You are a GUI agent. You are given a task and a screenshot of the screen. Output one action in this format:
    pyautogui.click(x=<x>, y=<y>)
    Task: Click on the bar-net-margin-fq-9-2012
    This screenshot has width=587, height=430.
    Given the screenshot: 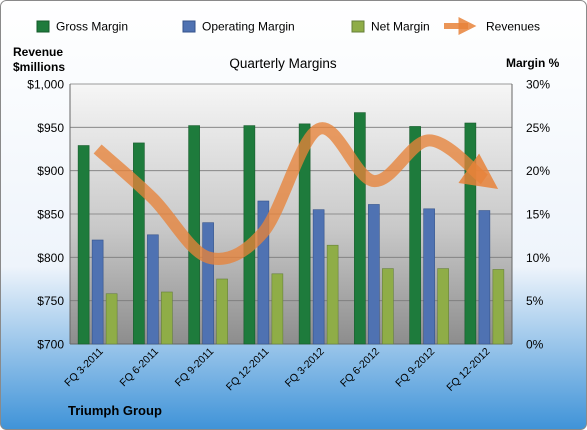 What is the action you would take?
    pyautogui.click(x=443, y=306)
    